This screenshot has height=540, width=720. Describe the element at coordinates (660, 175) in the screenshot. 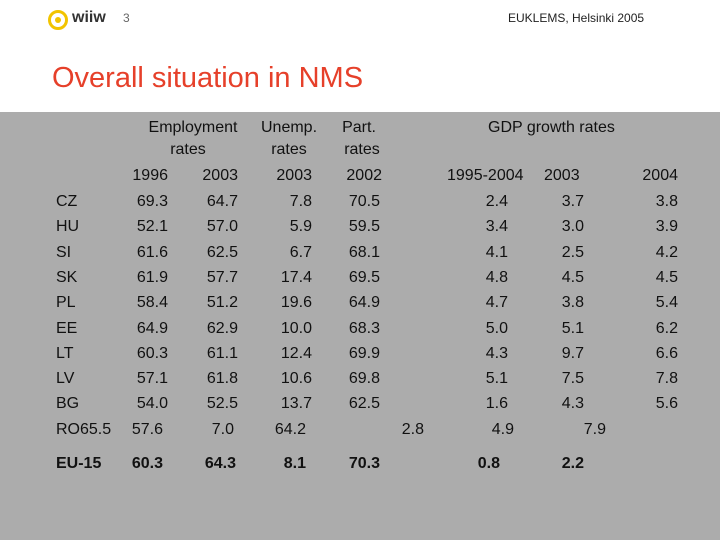

I see `year-gdp-2004: 2004` at that location.